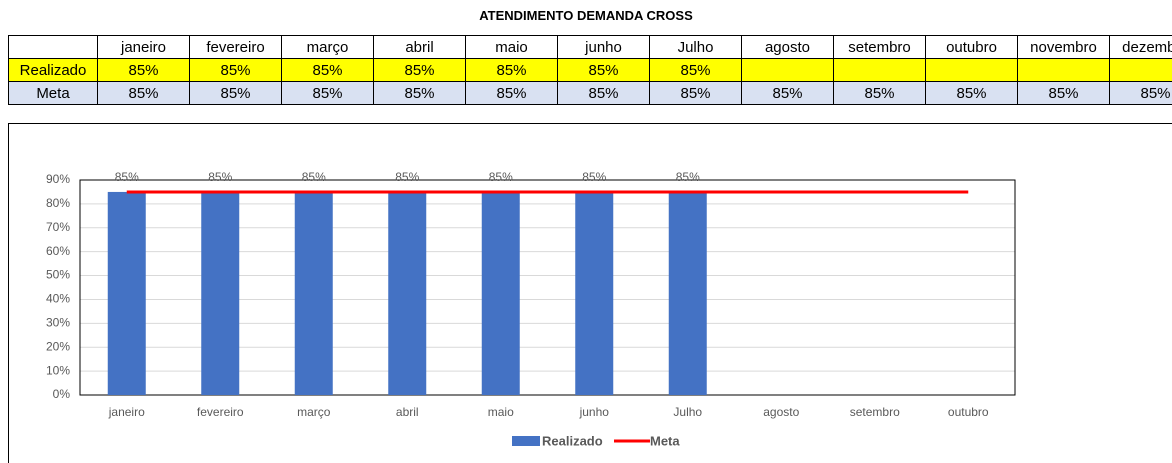  I want to click on y-tick-label: 80%, so click(58, 203).